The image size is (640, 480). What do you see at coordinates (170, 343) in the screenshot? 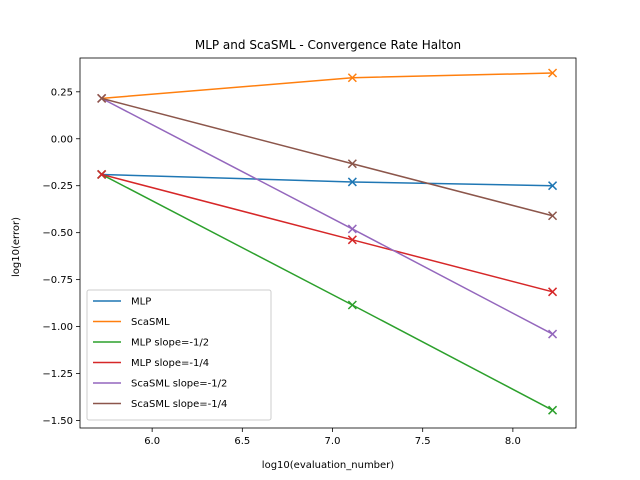
I see `legend-label: MLP slope=-1/2` at bounding box center [170, 343].